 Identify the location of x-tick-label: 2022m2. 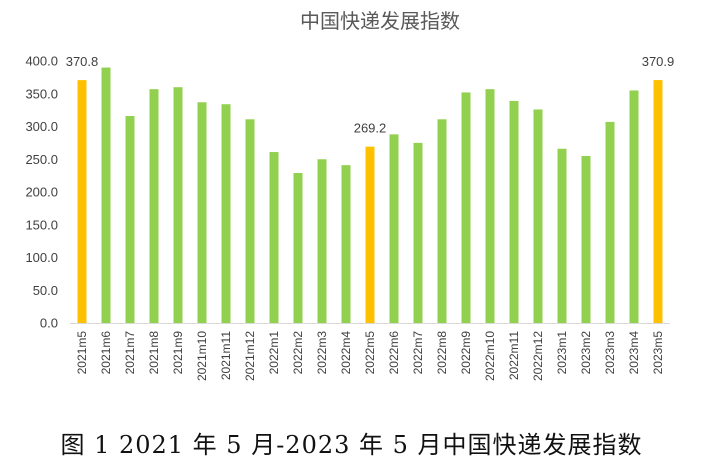
(298, 353).